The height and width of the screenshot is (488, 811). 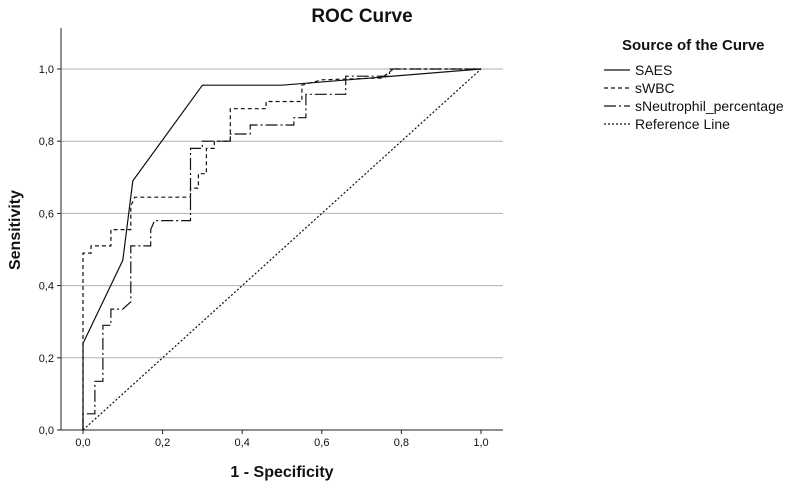 What do you see at coordinates (46, 359) in the screenshot?
I see `y-tick-label-1: 0,2` at bounding box center [46, 359].